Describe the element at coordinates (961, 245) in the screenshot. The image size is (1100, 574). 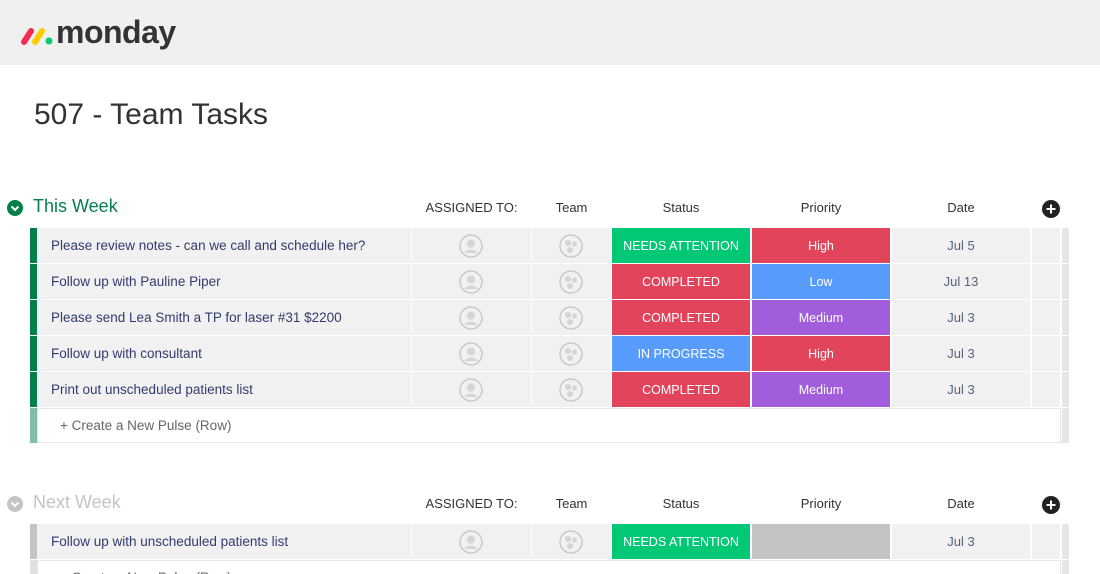
I see `date-cell: Jul 5` at that location.